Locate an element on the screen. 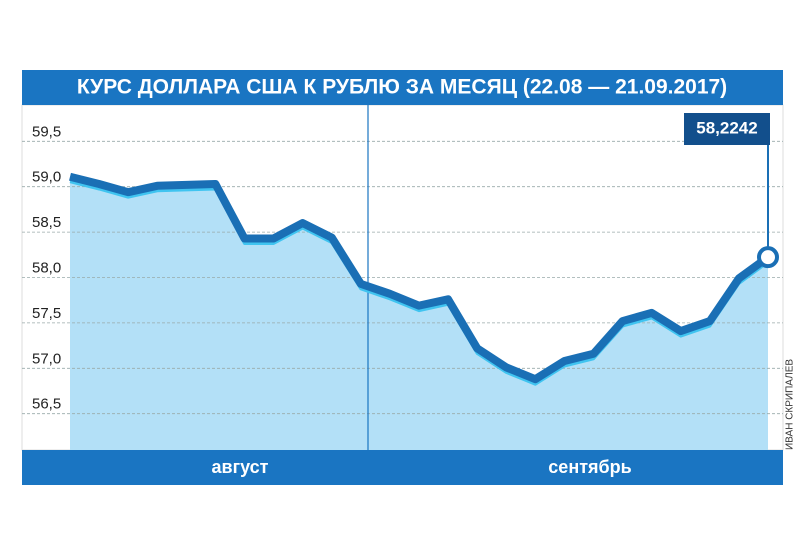  y-tick-label: 58,0 is located at coordinates (46, 267).